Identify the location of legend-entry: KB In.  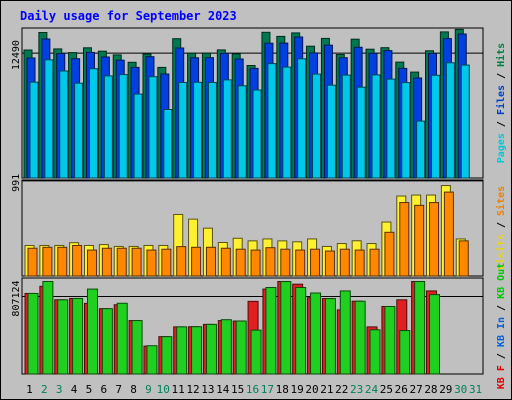
(501, 332).